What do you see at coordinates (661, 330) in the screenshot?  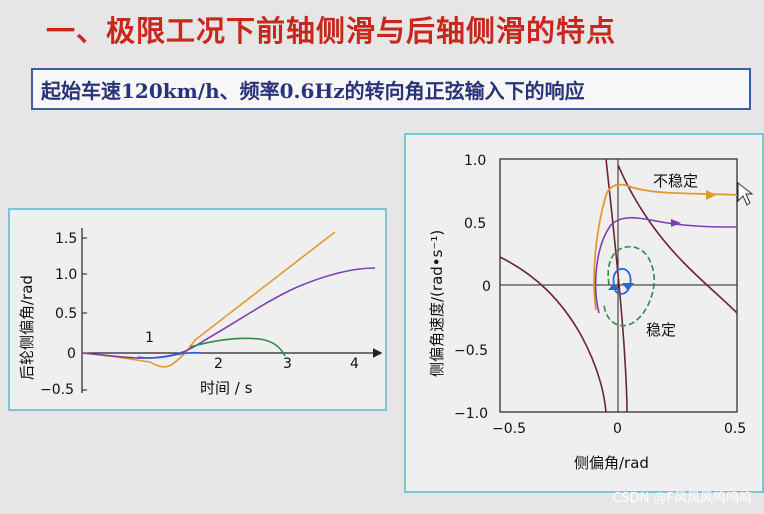 I see `annotation-stable: 稳定` at bounding box center [661, 330].